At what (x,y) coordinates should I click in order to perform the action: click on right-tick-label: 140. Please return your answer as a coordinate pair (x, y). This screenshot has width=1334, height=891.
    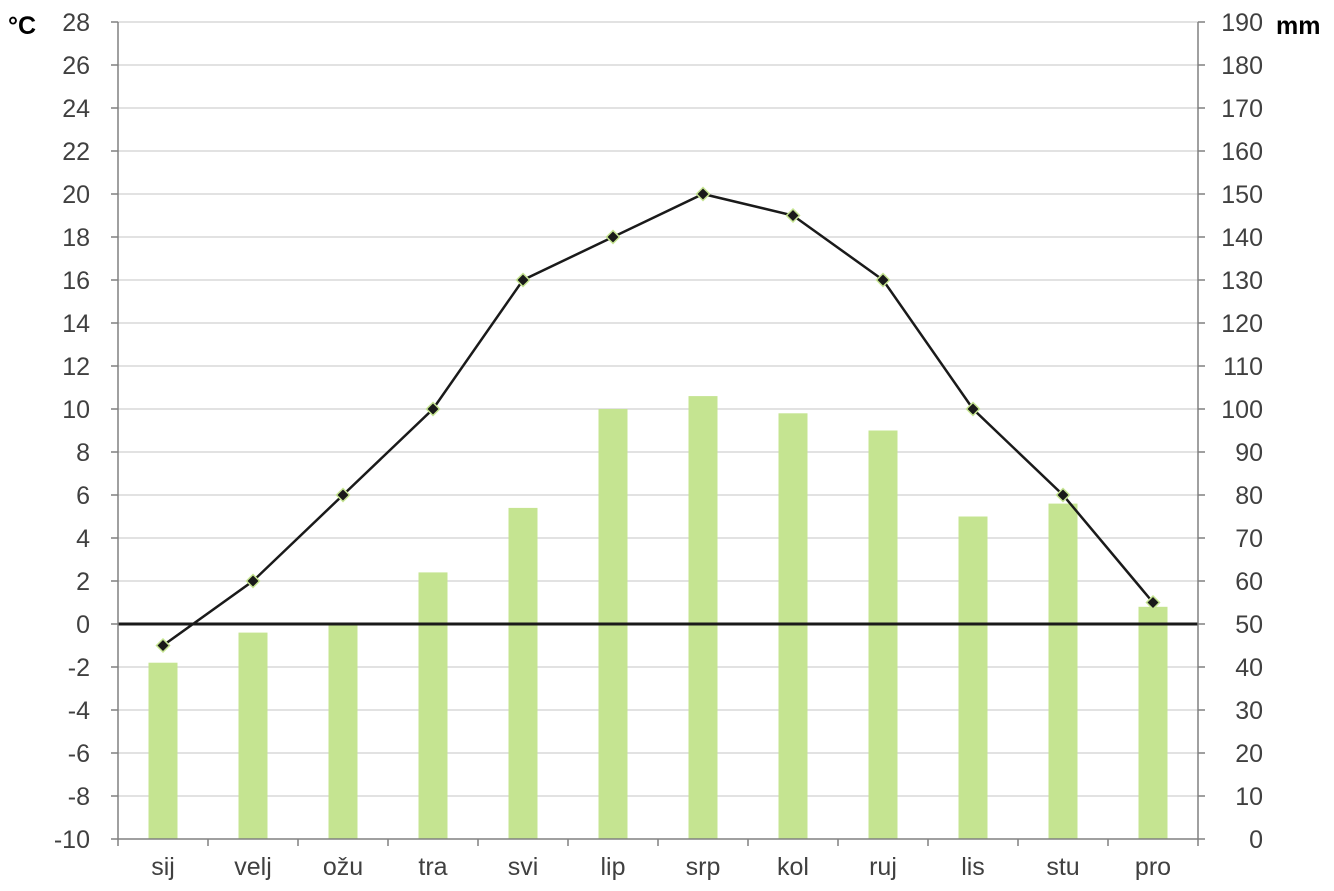
    Looking at the image, I should click on (1242, 238).